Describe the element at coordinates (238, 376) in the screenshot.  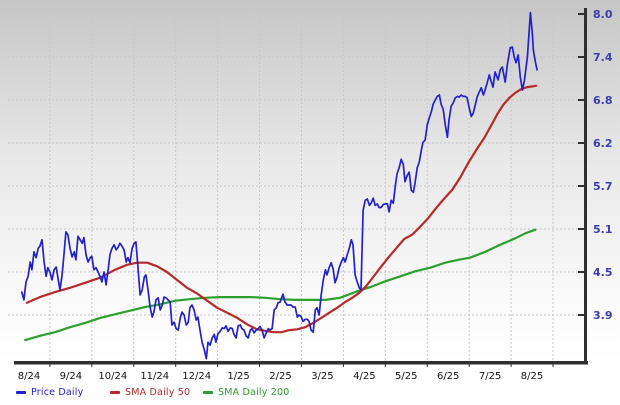
I see `x-tick-label: 1/25` at that location.